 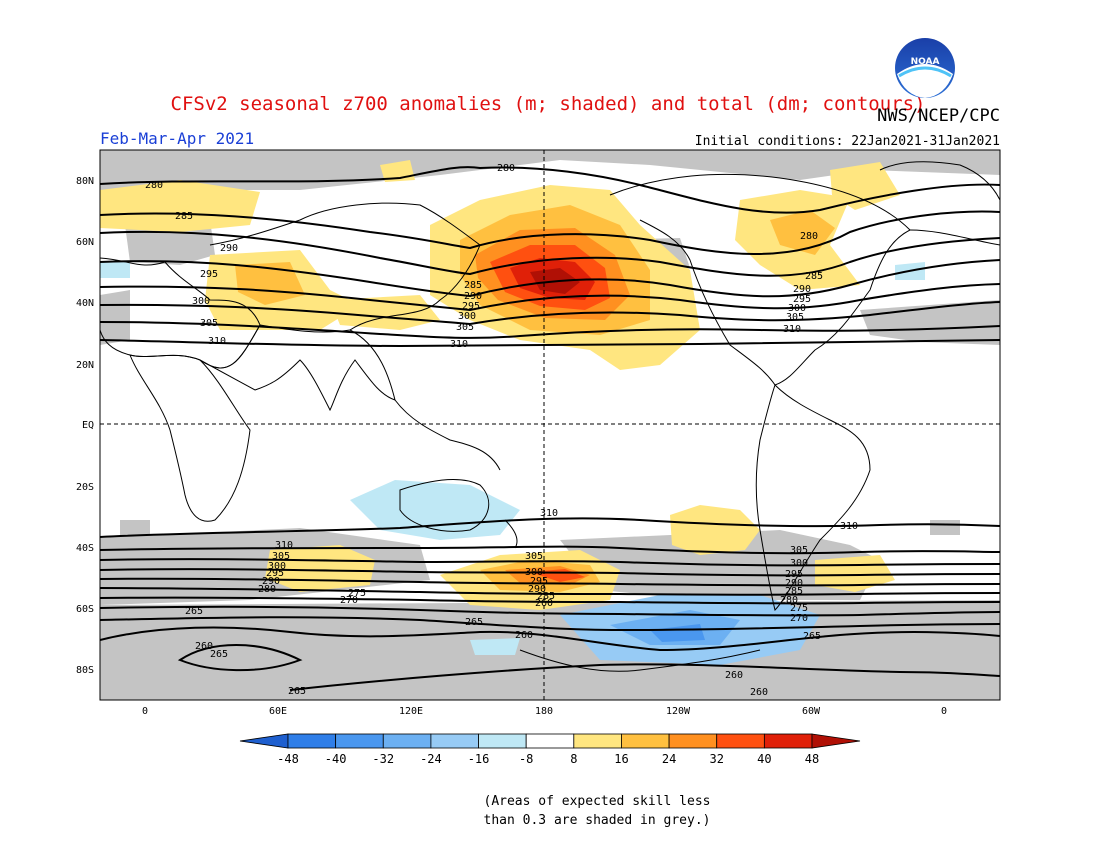 What do you see at coordinates (678, 711) in the screenshot?
I see `lon-tick-label: 120W` at bounding box center [678, 711].